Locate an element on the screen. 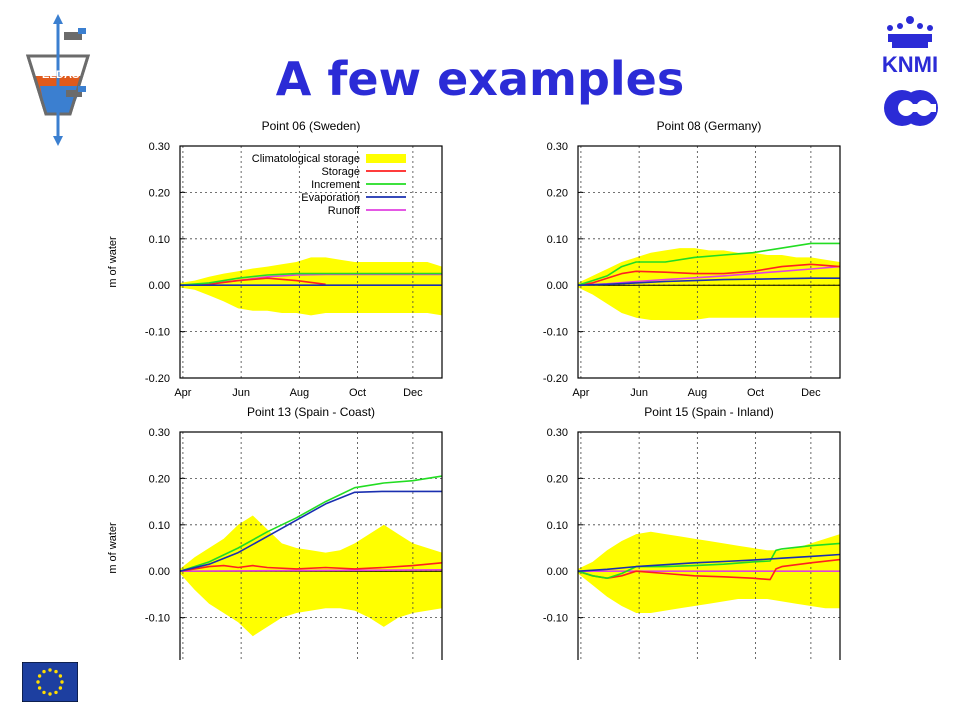  legend-label: Storage is located at coordinates (340, 172).